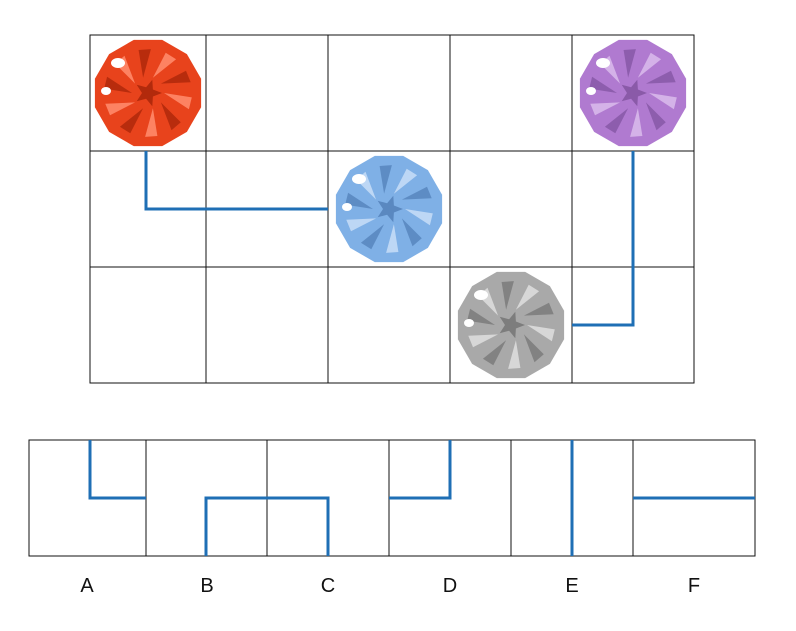 Image resolution: width=796 pixels, height=631 pixels. What do you see at coordinates (206, 586) in the screenshot?
I see `choice-label-b: B` at bounding box center [206, 586].